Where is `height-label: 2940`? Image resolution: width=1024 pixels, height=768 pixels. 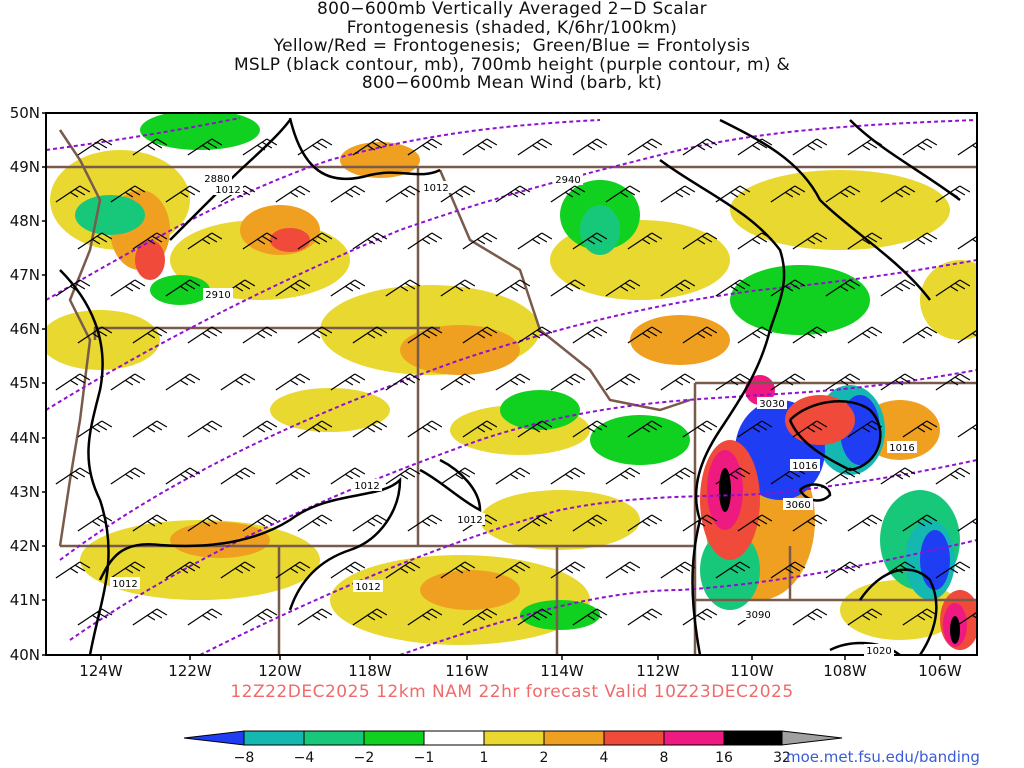 height-label: 2940 is located at coordinates (567, 180).